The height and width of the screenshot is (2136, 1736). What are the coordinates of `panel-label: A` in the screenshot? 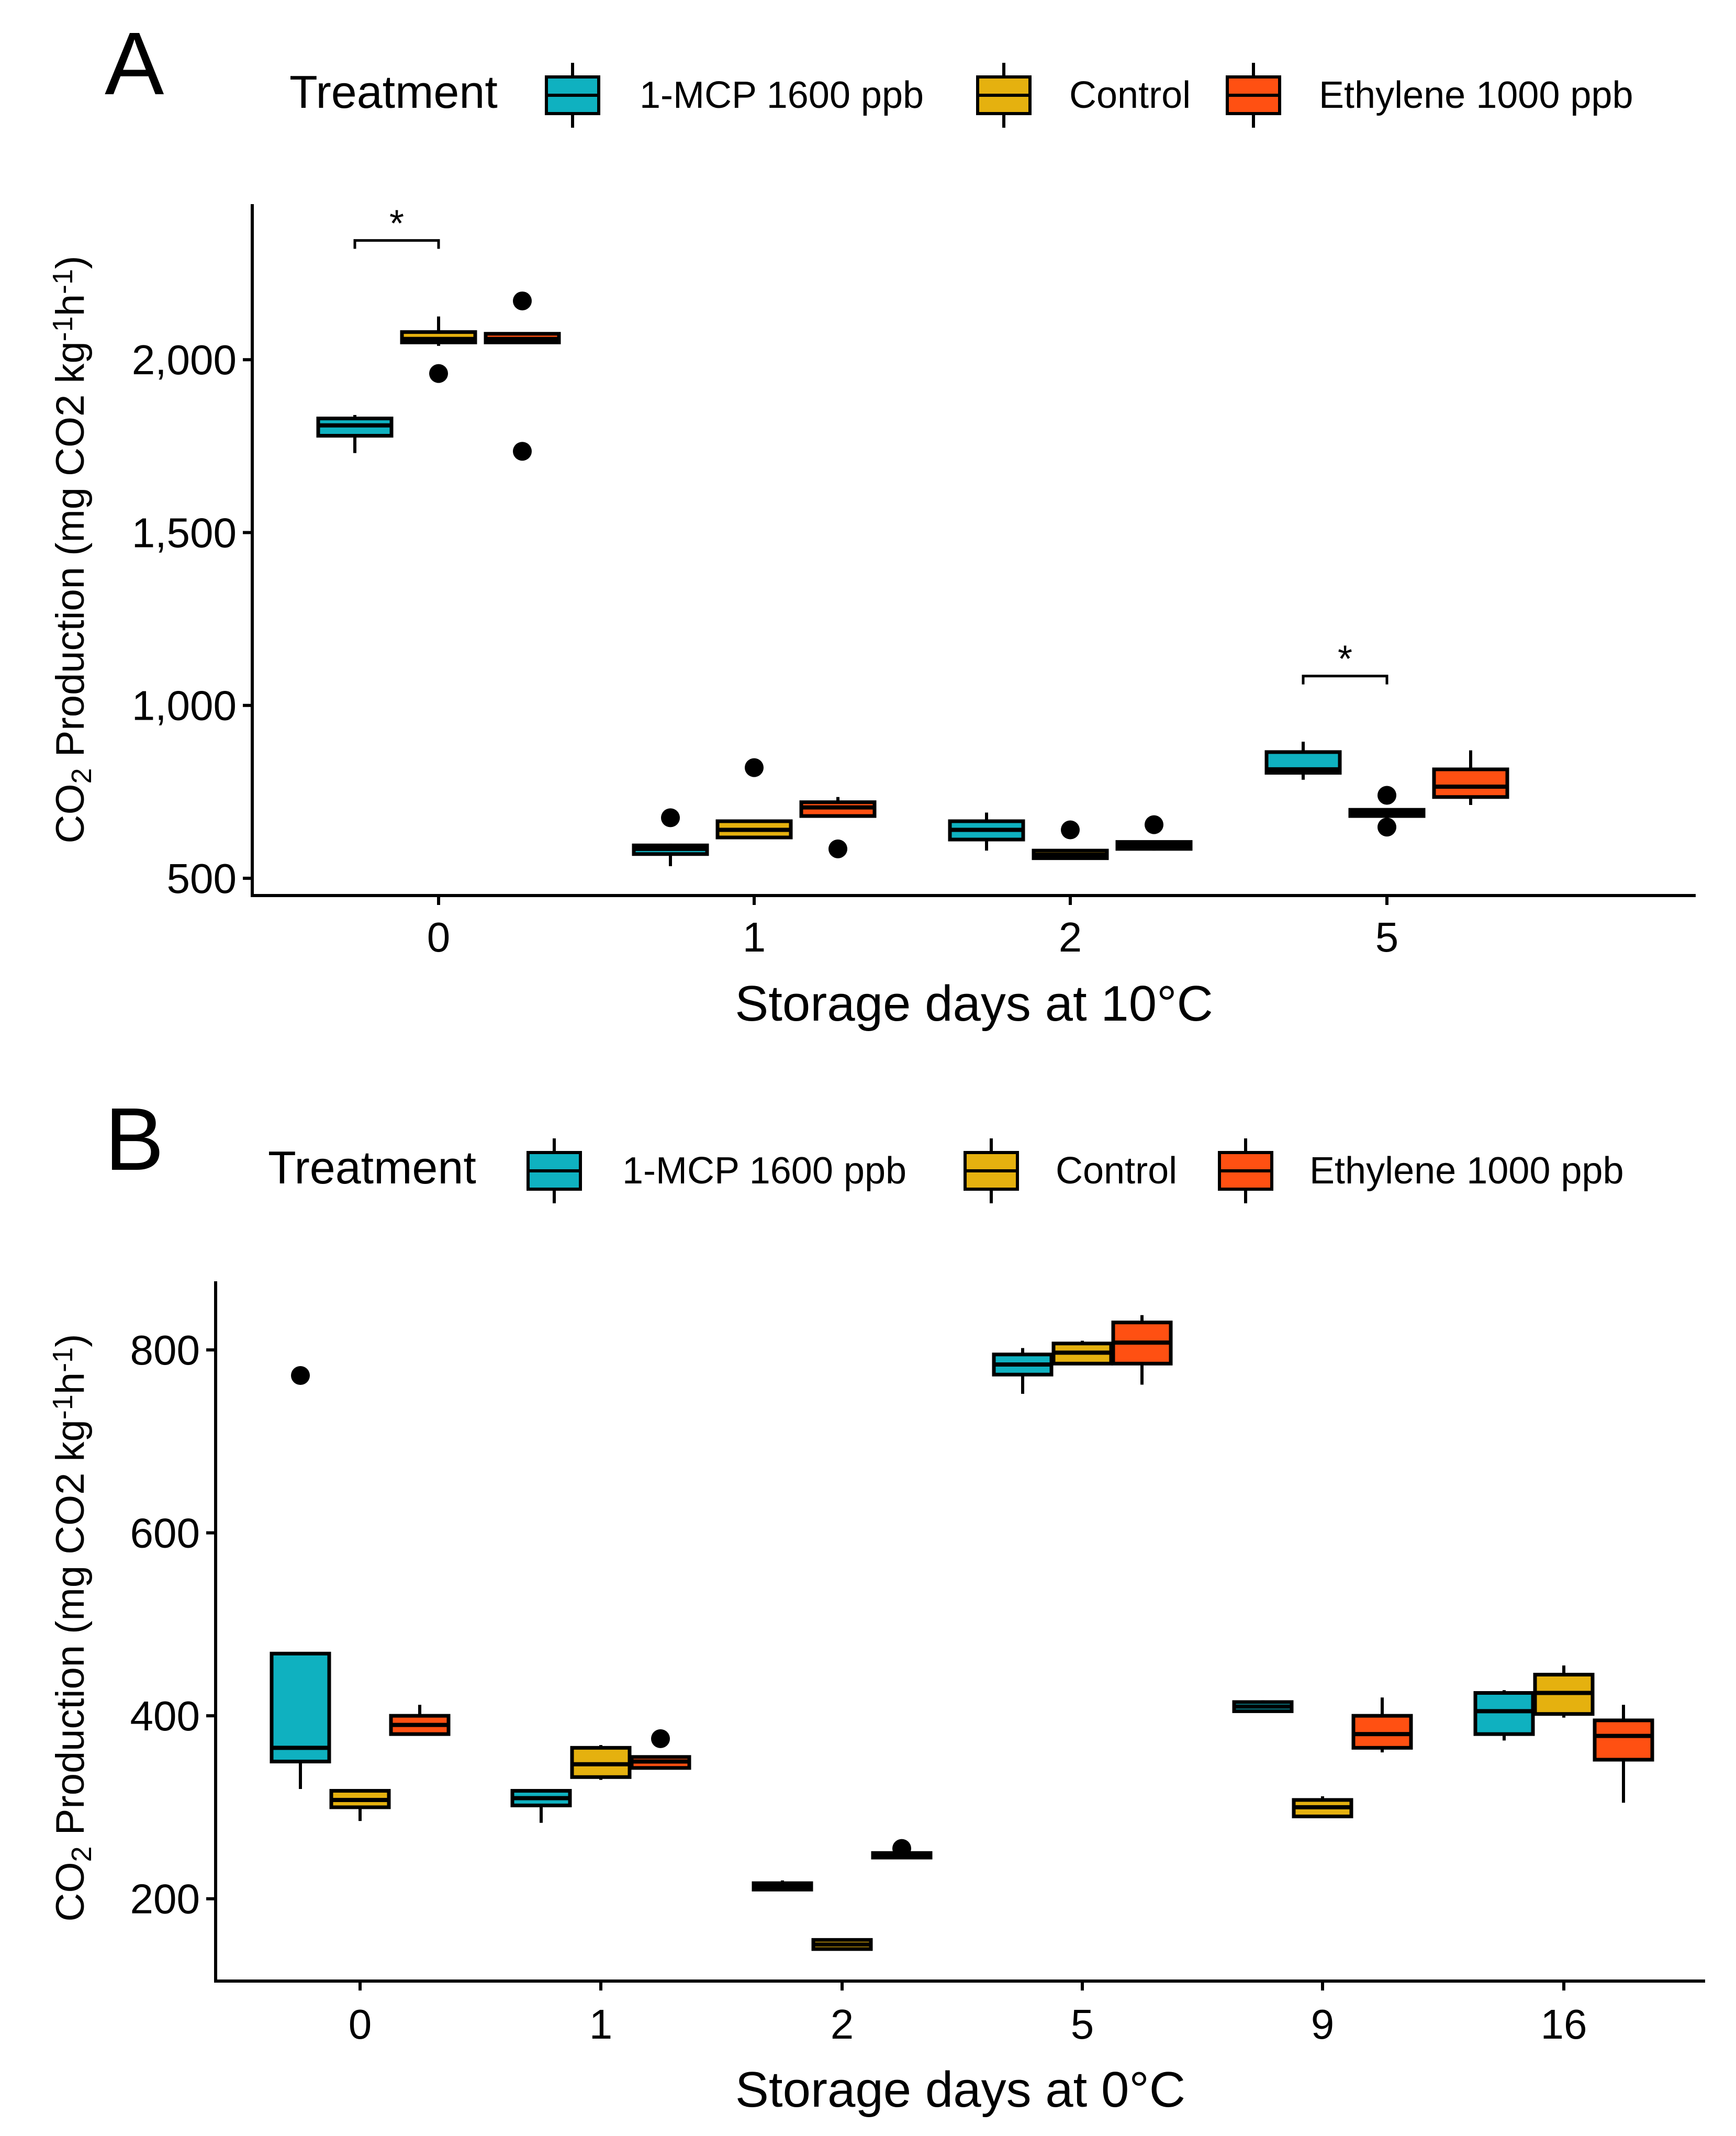 It's located at (134, 64).